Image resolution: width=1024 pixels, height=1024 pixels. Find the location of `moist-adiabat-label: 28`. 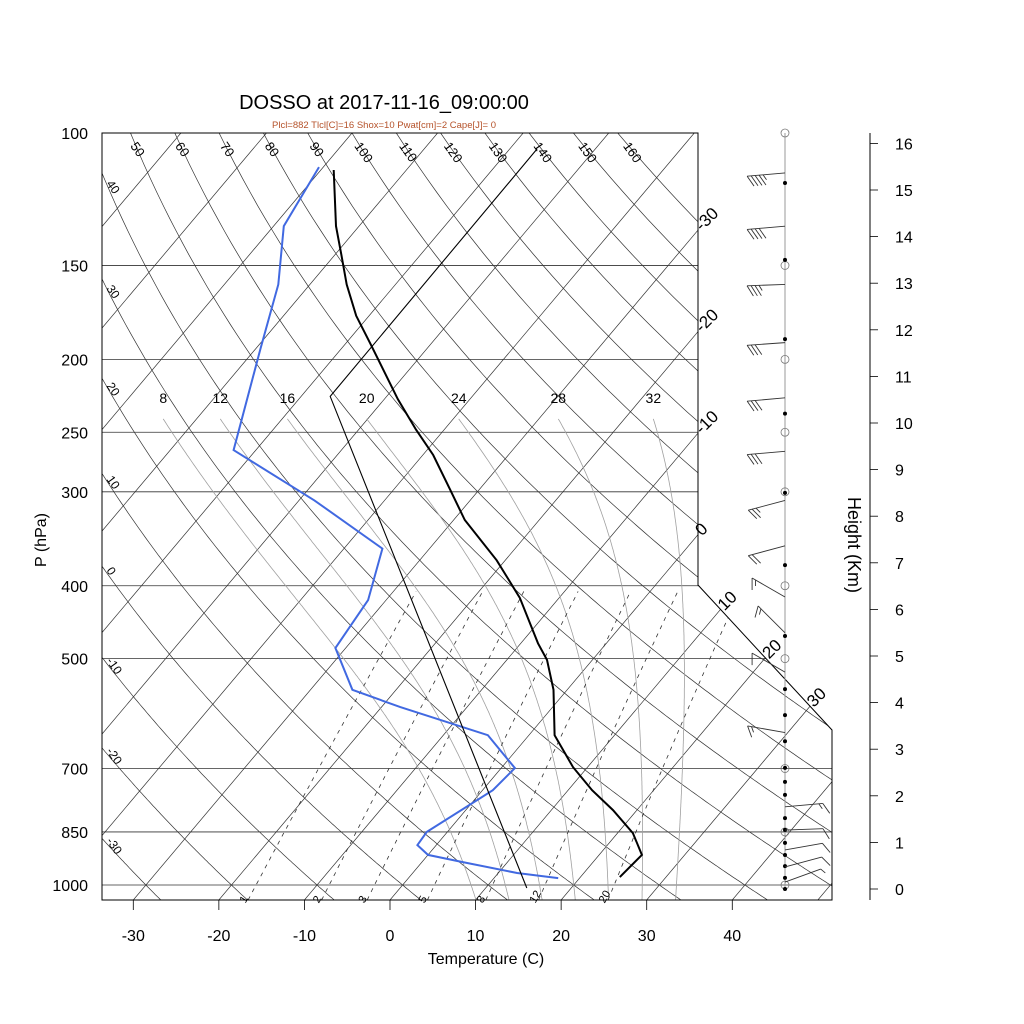

moist-adiabat-label: 28 is located at coordinates (559, 398).